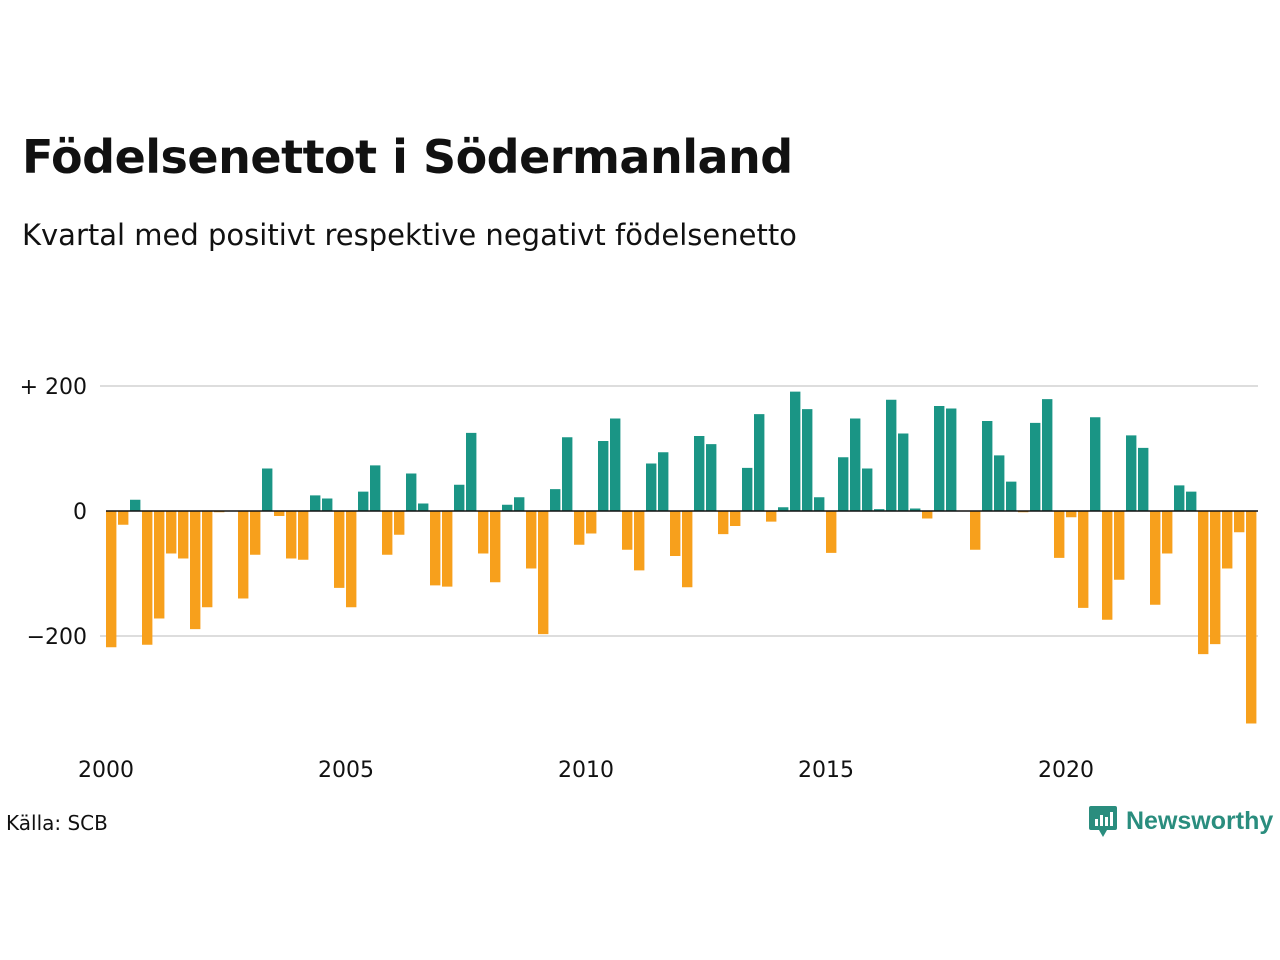 This screenshot has height=960, width=1280. What do you see at coordinates (279, 513) in the screenshot?
I see `bar-2003-k3` at bounding box center [279, 513].